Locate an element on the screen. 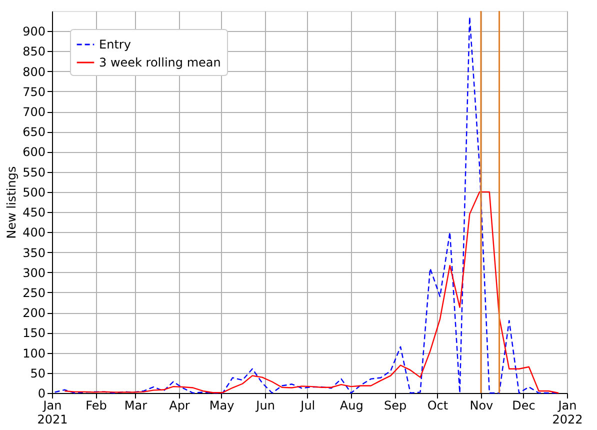 The height and width of the screenshot is (430, 597). x-tick-label: Nov is located at coordinates (482, 405).